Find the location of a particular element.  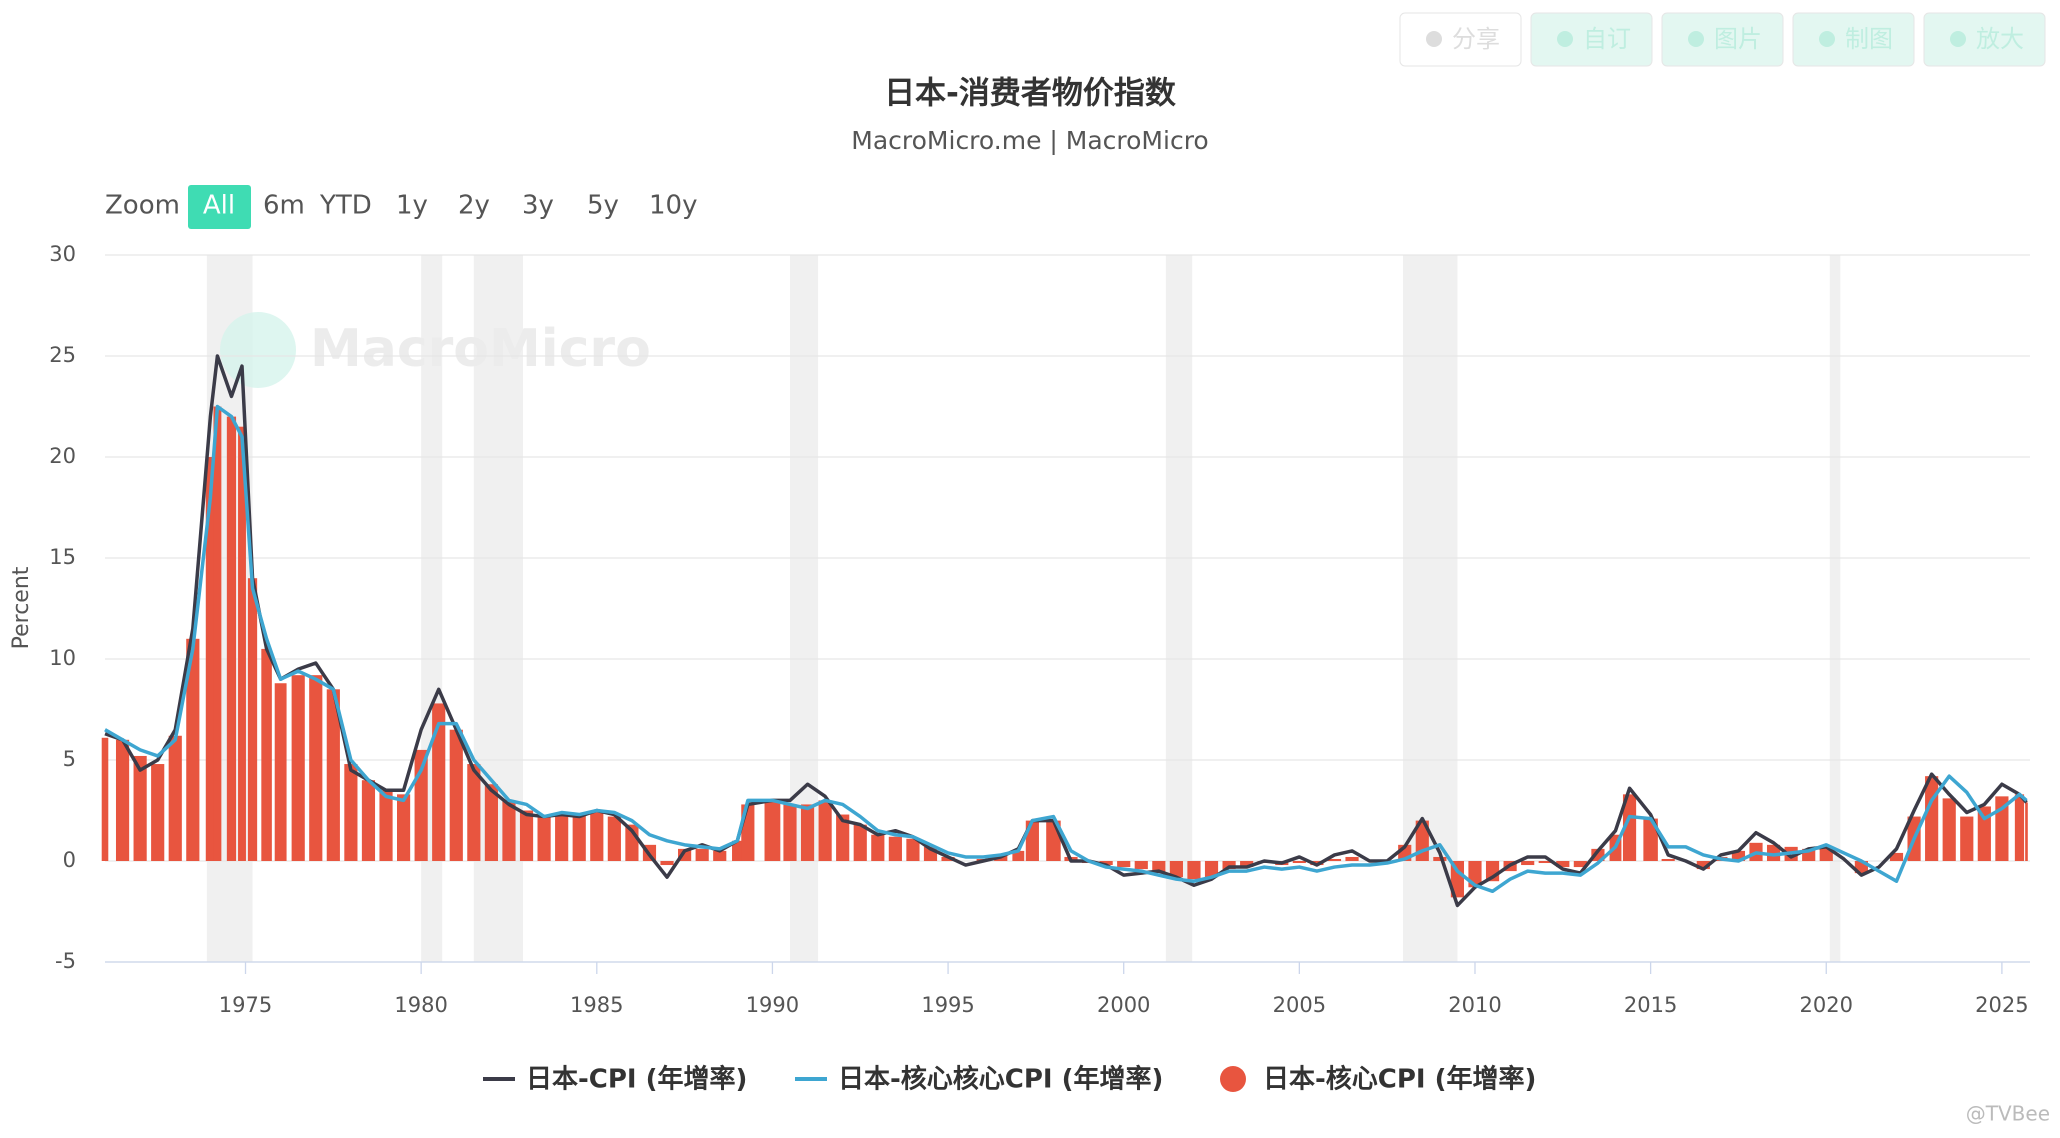

zoom-button-bg is located at coordinates (219, 207).